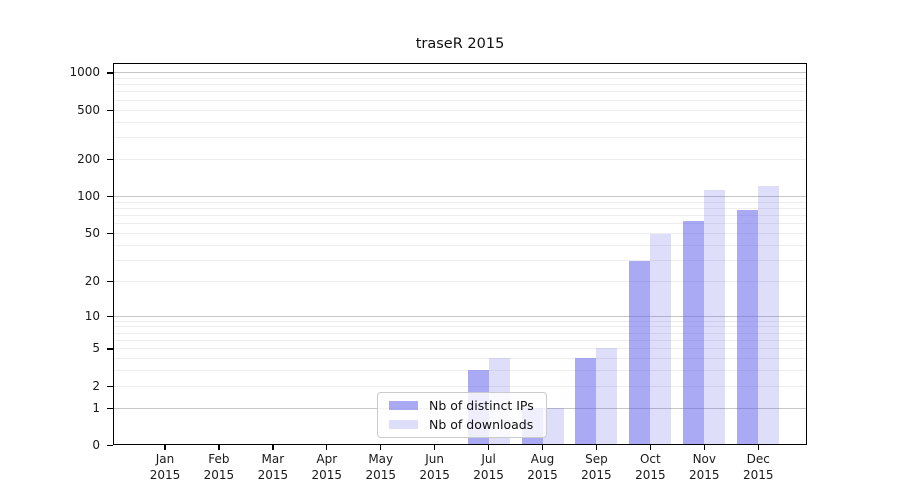 This screenshot has width=900, height=500. Describe the element at coordinates (96, 385) in the screenshot. I see `y-tick-label: 2` at that location.